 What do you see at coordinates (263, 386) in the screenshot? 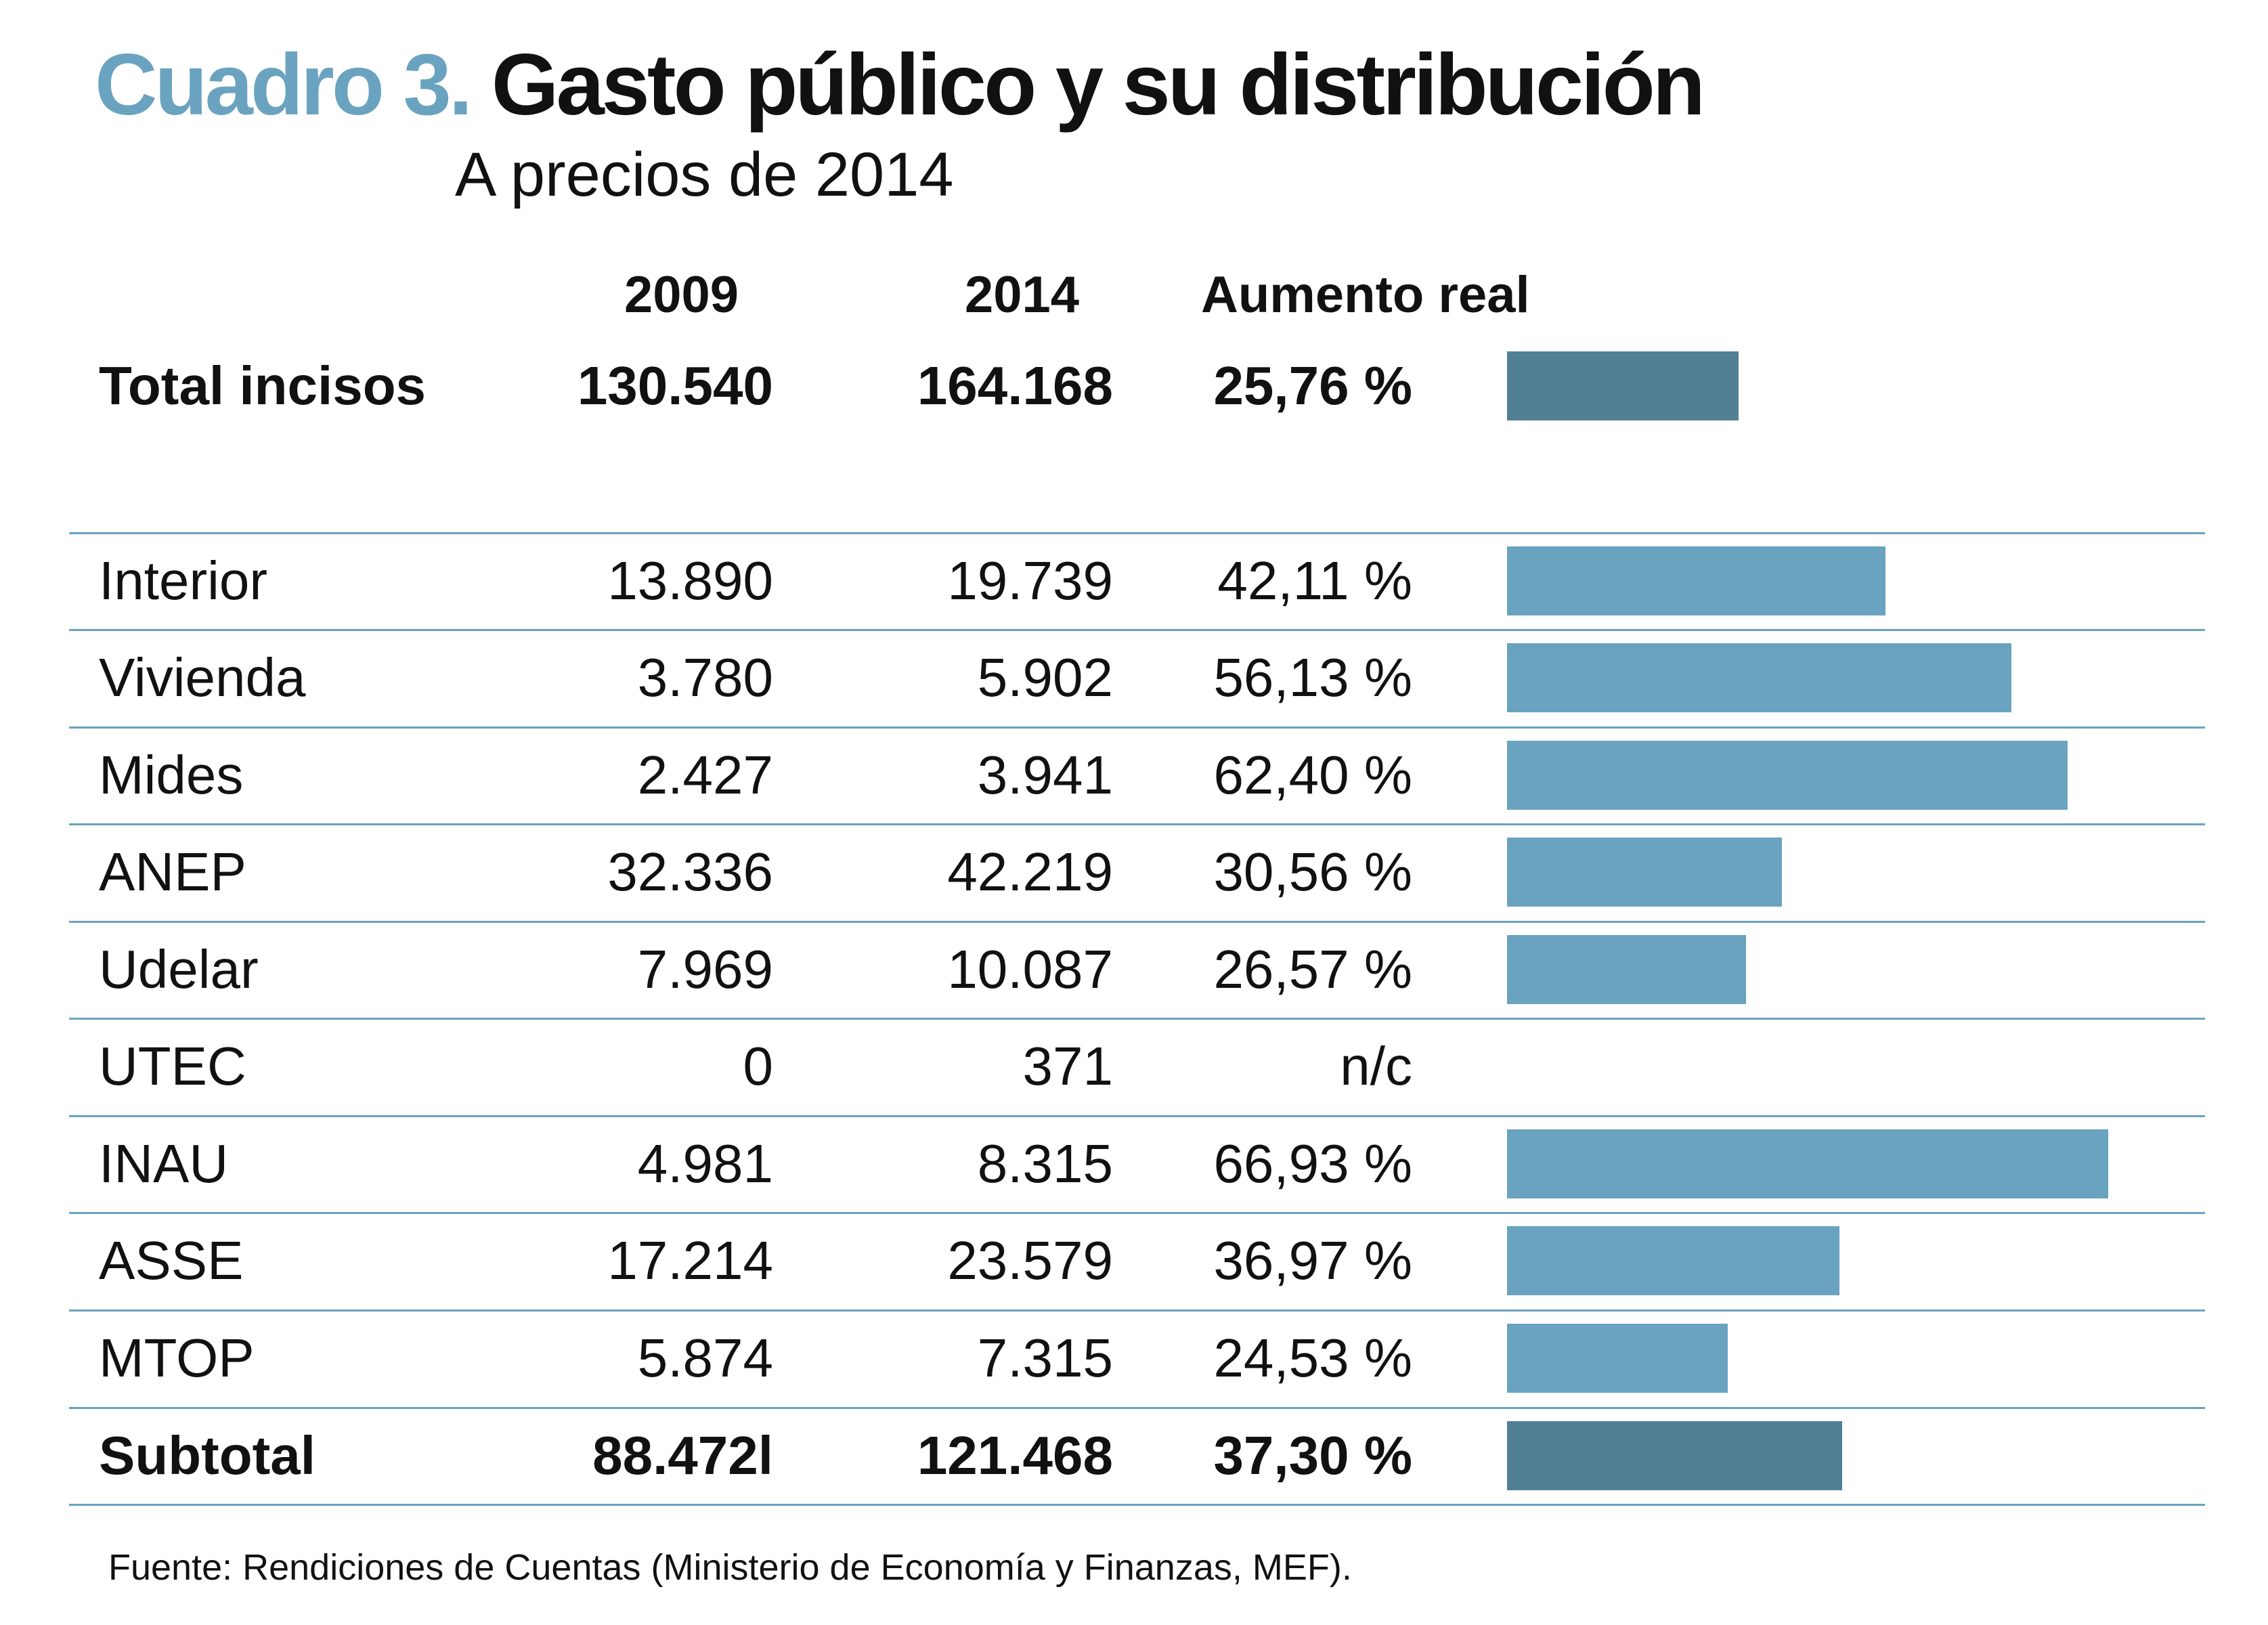
I see `row-label-total: Total incisos` at bounding box center [263, 386].